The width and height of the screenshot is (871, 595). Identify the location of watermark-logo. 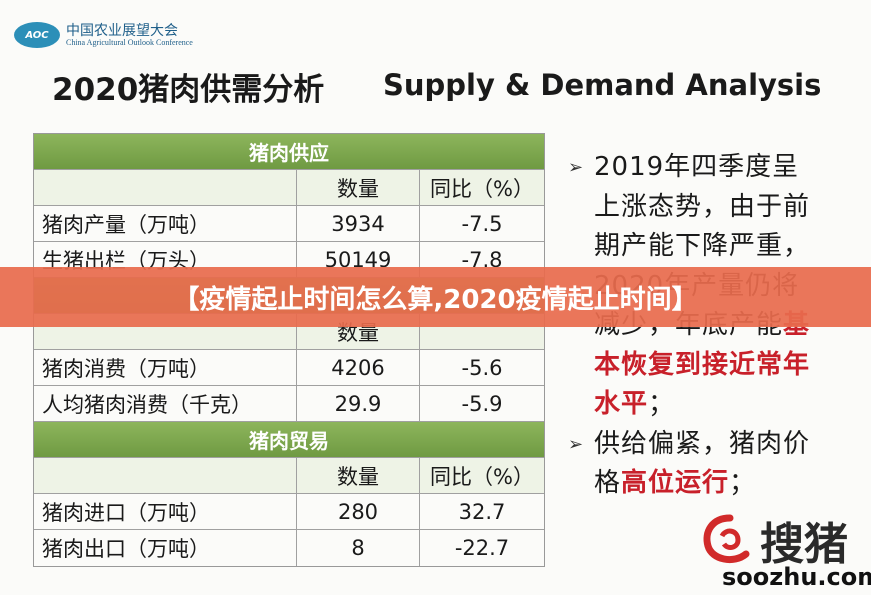
(726, 539).